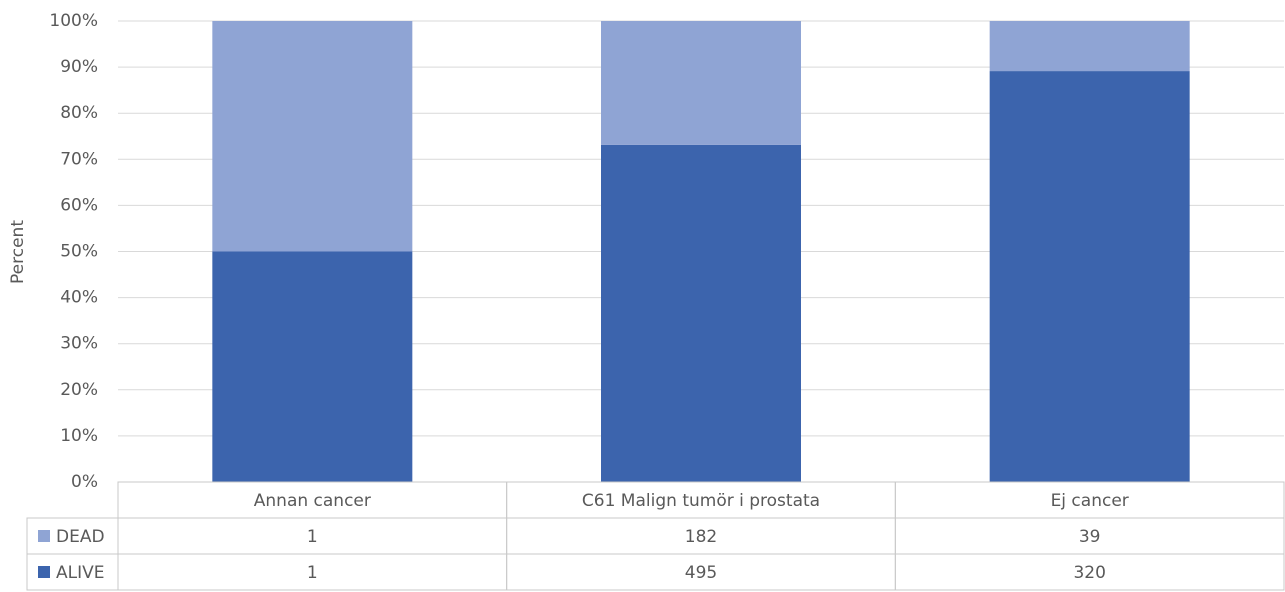  What do you see at coordinates (18, 252) in the screenshot?
I see `y-axis-label: Percent` at bounding box center [18, 252].